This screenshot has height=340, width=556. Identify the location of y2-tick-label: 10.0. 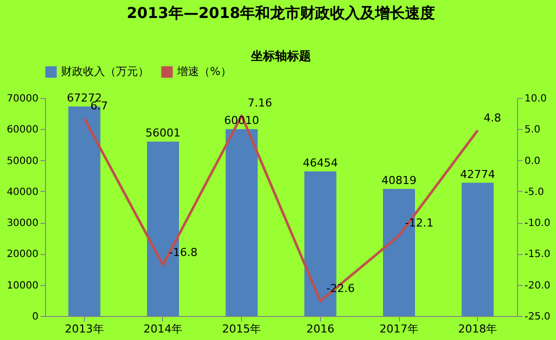
(535, 99).